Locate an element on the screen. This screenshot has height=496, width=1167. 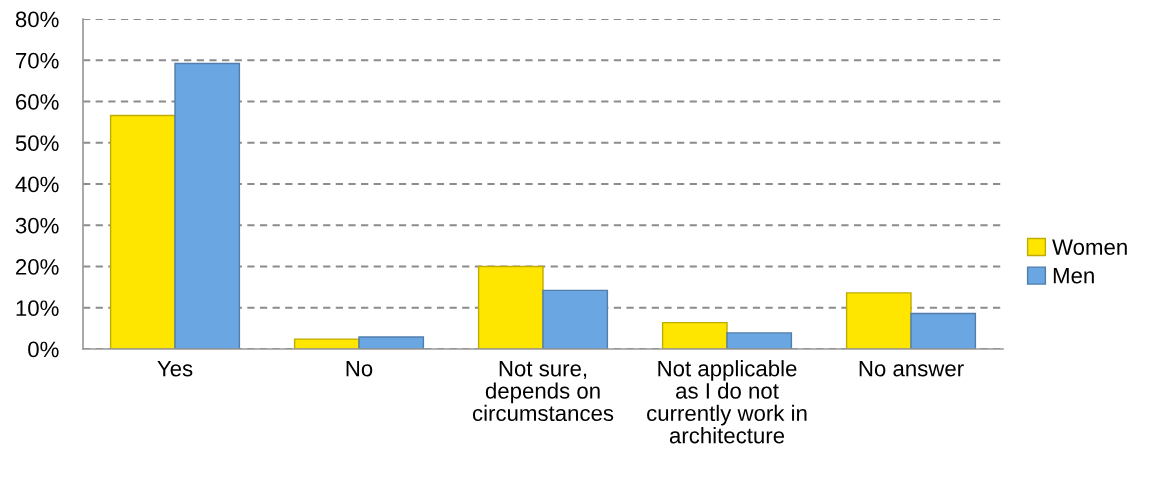
legend-label: Women is located at coordinates (1089, 247).